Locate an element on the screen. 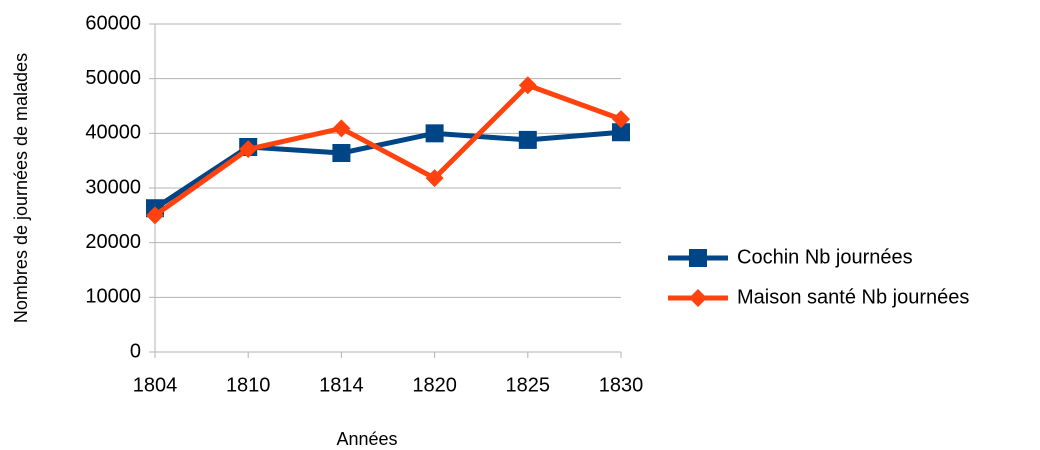 This screenshot has width=1040, height=450. y-tick-label: 50000 is located at coordinates (113, 78).